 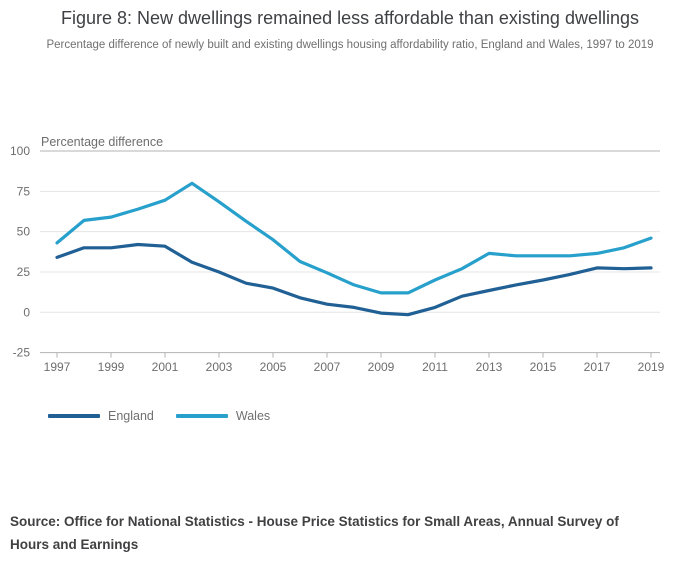 I want to click on x-axis-tick-label: 2001, so click(x=165, y=367).